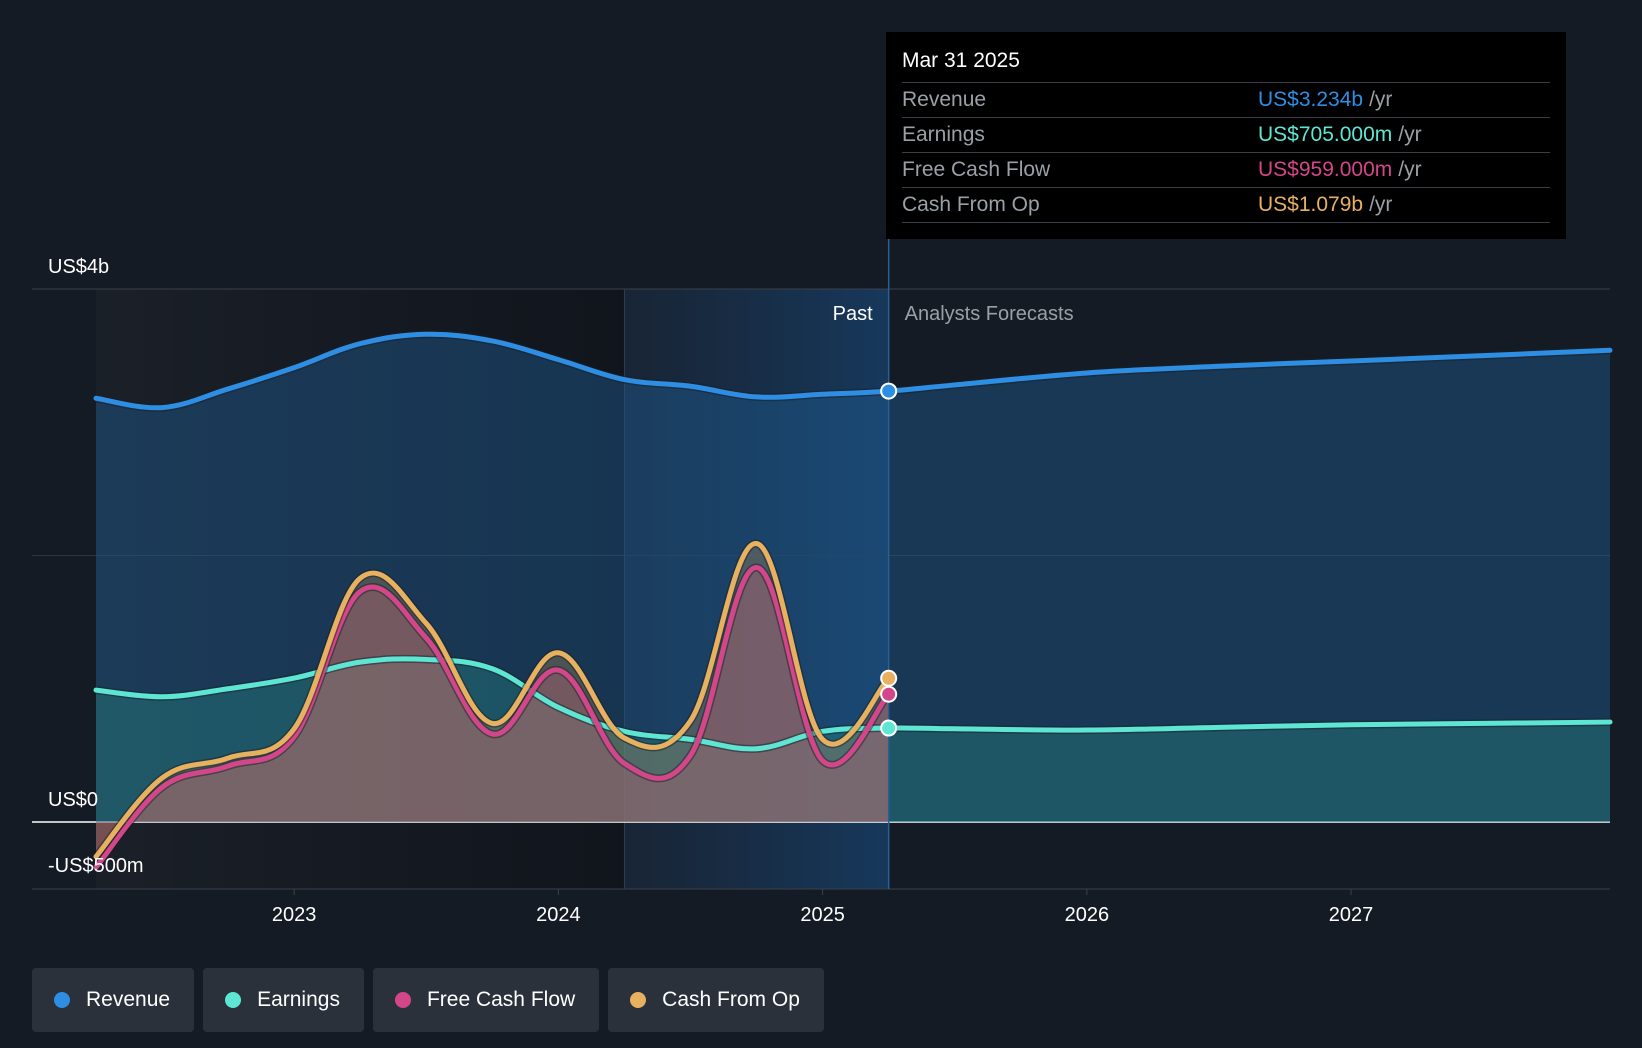 This screenshot has height=1048, width=1642. What do you see at coordinates (501, 999) in the screenshot?
I see `legend-label: Free Cash Flow` at bounding box center [501, 999].